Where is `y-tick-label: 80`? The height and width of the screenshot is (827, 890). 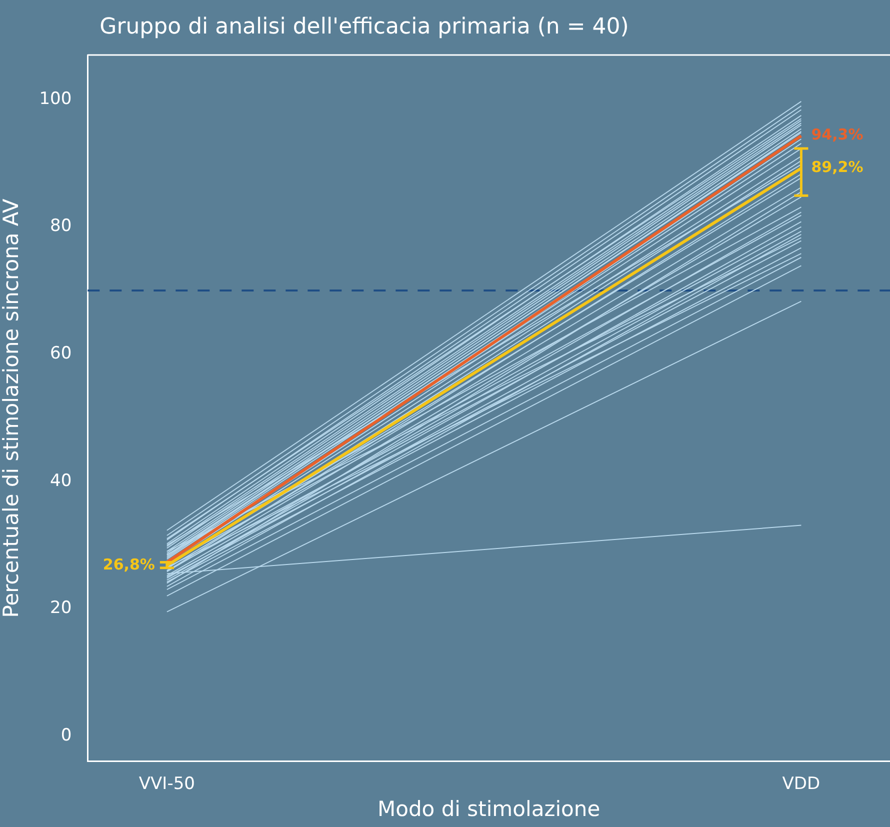
y-tick-label: 80 is located at coordinates (61, 226).